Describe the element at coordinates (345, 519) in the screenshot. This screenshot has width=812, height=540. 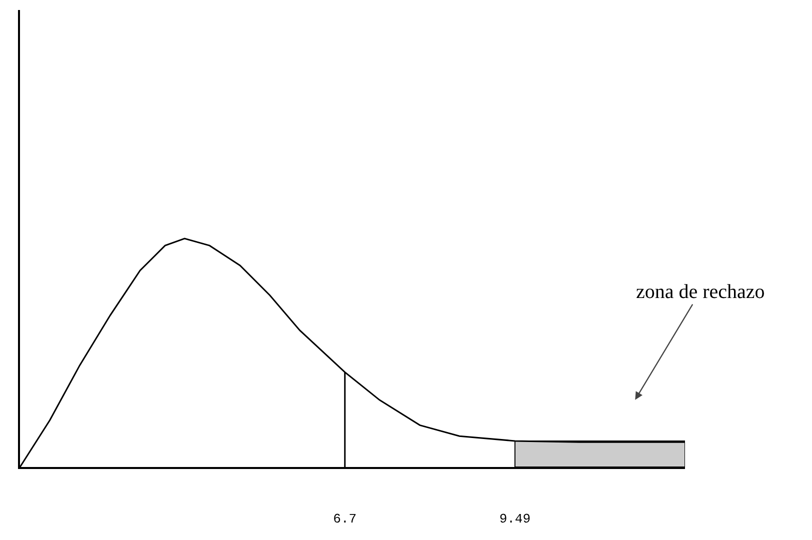
I see `x-tick-label: 6.7` at that location.